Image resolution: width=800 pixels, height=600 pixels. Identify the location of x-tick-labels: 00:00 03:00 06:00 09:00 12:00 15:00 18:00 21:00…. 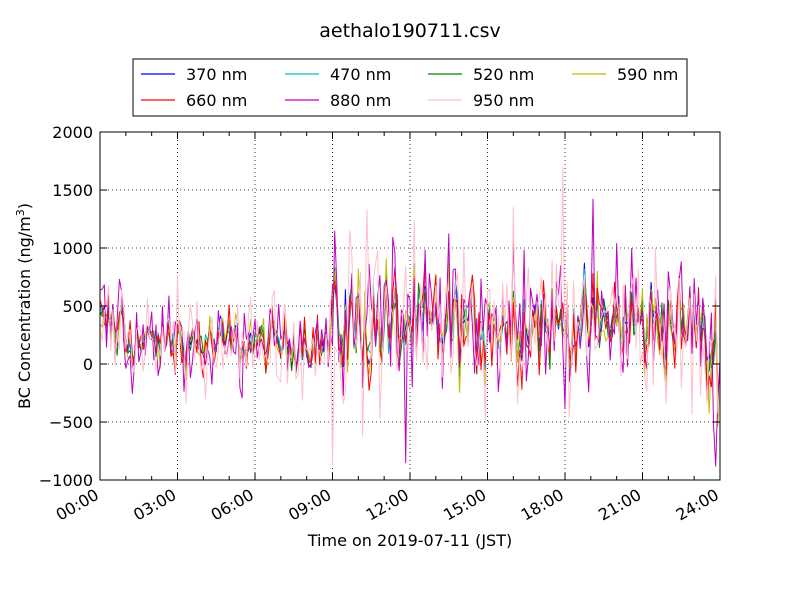
(387, 505).